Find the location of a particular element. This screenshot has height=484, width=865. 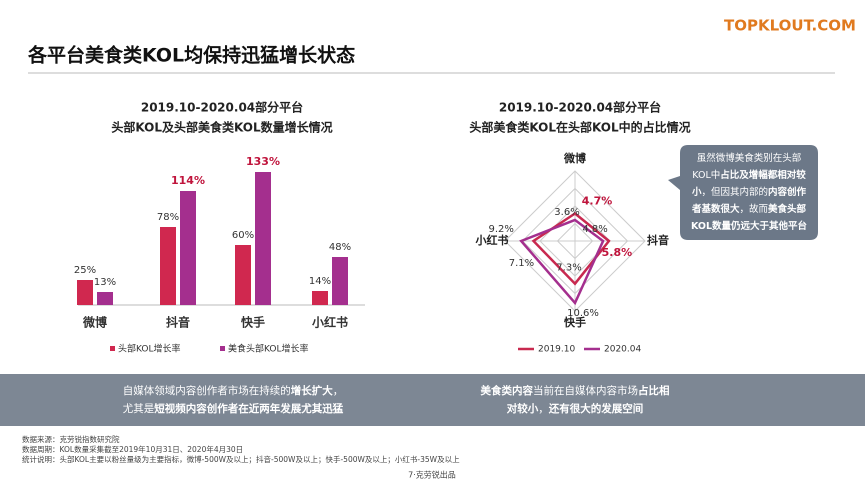

slide-title: 各平台美食类KOL均保持迅猛增长状态 is located at coordinates (191, 55).